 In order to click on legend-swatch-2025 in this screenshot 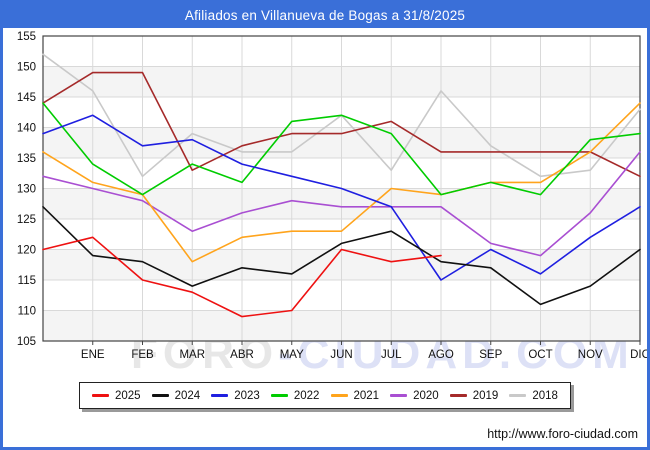, I will do `click(100, 395)`.